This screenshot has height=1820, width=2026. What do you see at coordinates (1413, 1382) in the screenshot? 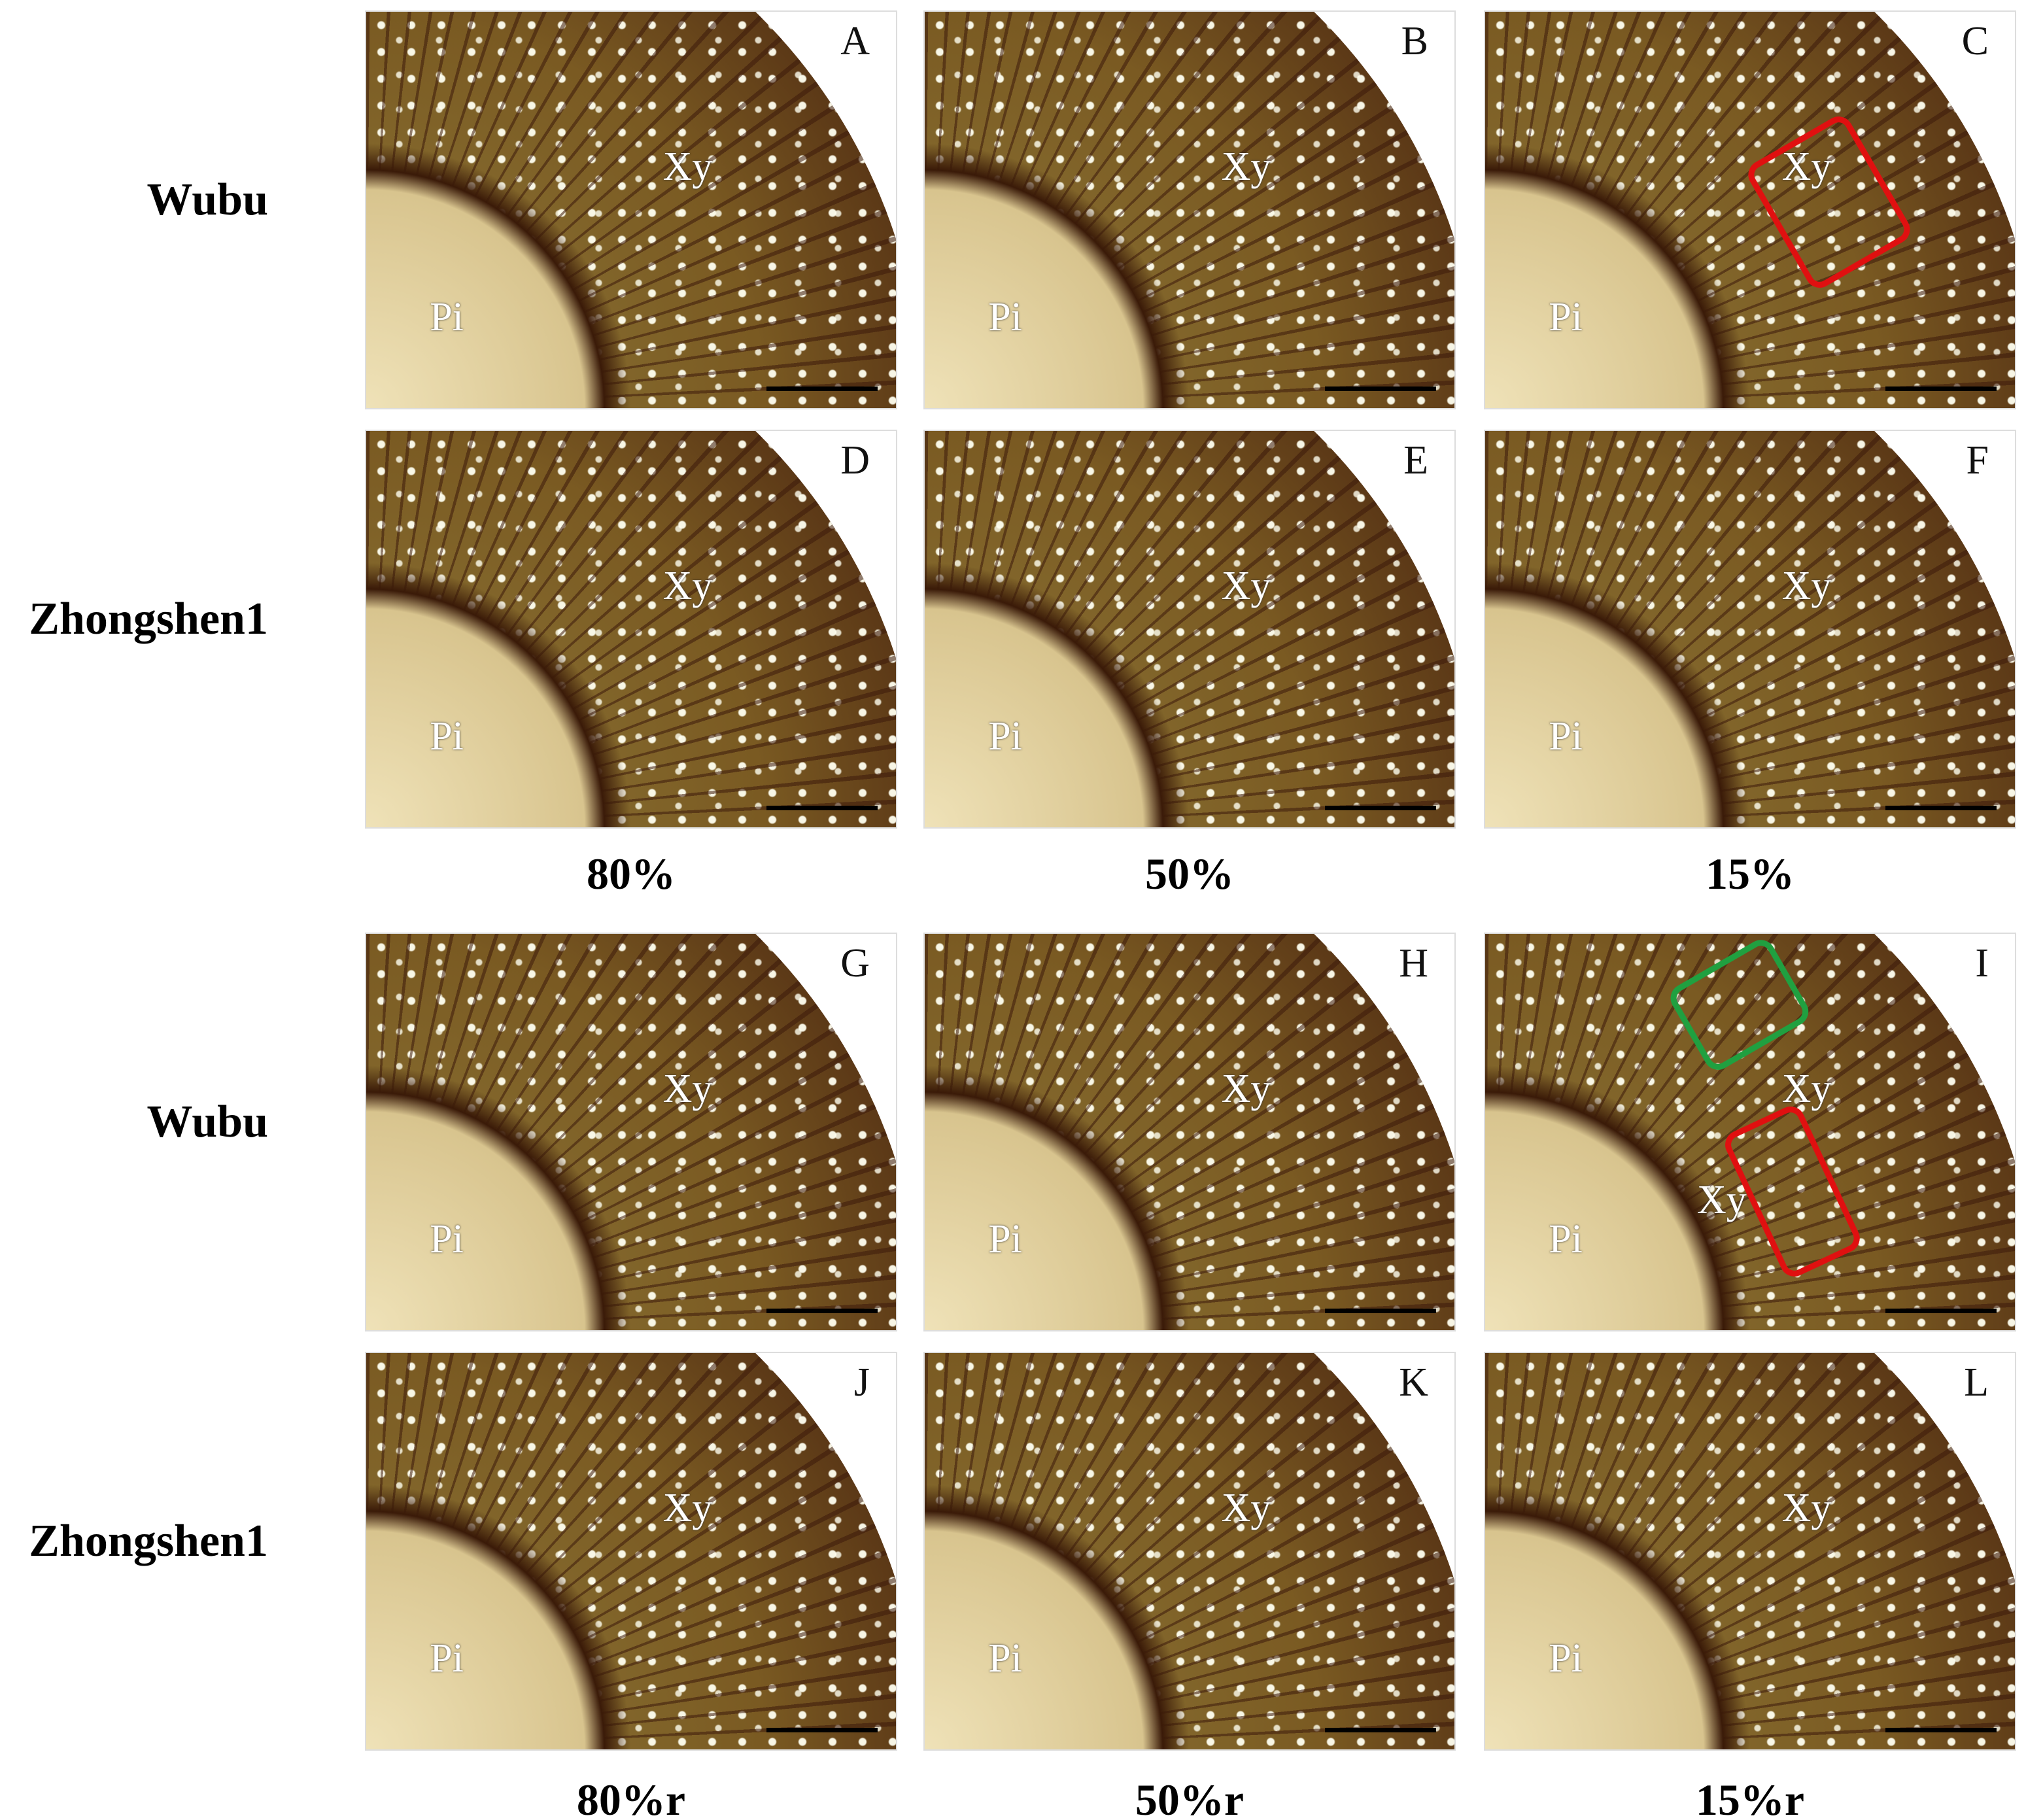
I see `panel-letter: K` at bounding box center [1413, 1382].